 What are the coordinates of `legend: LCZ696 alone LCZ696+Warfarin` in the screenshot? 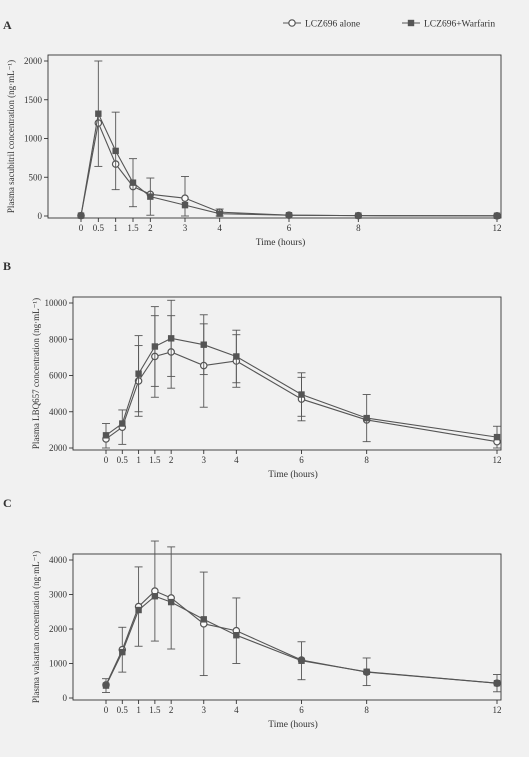 It's located at (389, 24).